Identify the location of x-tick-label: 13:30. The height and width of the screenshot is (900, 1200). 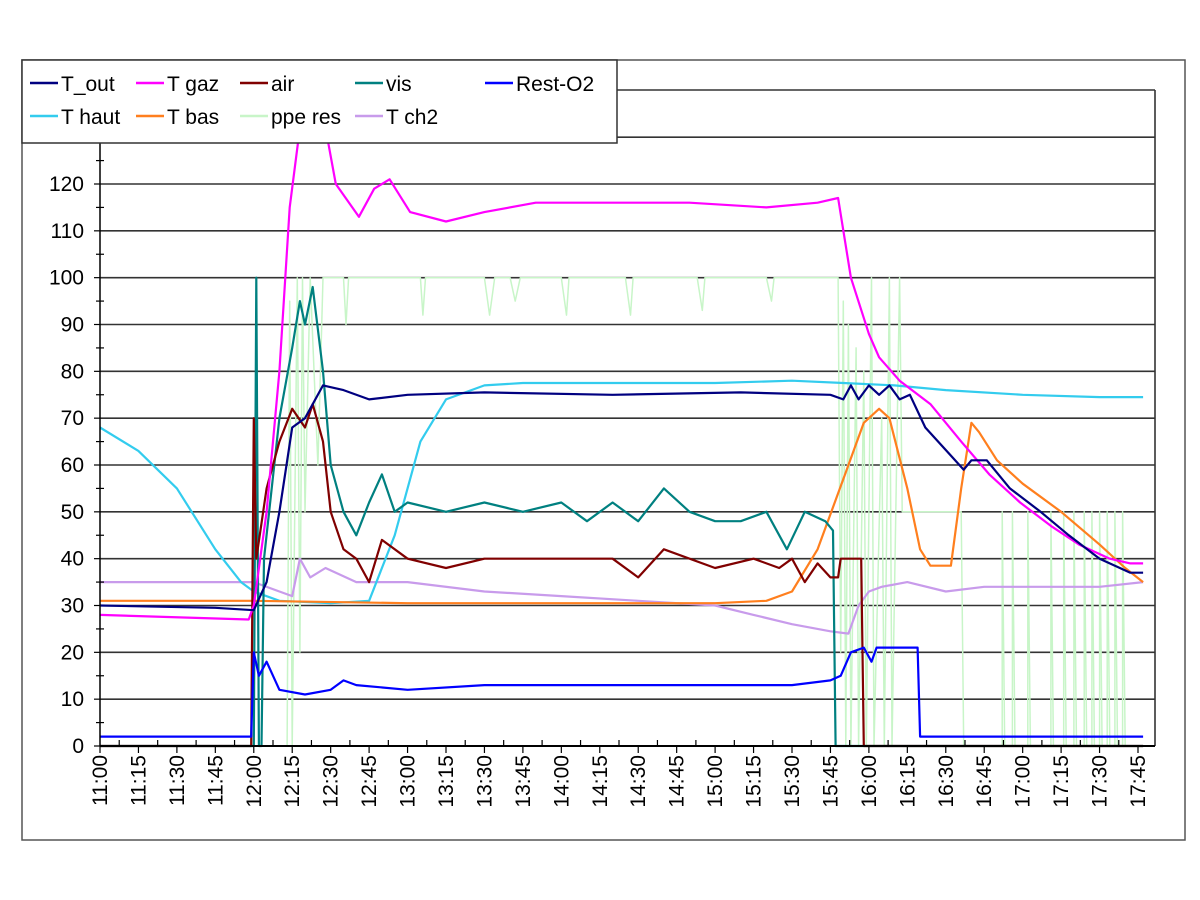
(484, 781).